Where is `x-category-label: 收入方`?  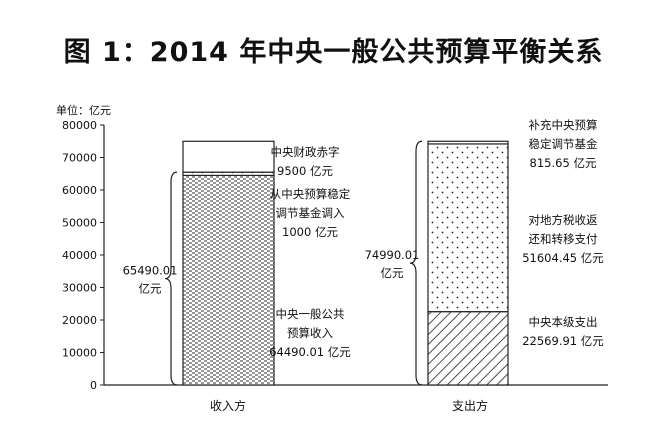
x-category-label: 收入方 is located at coordinates (228, 405).